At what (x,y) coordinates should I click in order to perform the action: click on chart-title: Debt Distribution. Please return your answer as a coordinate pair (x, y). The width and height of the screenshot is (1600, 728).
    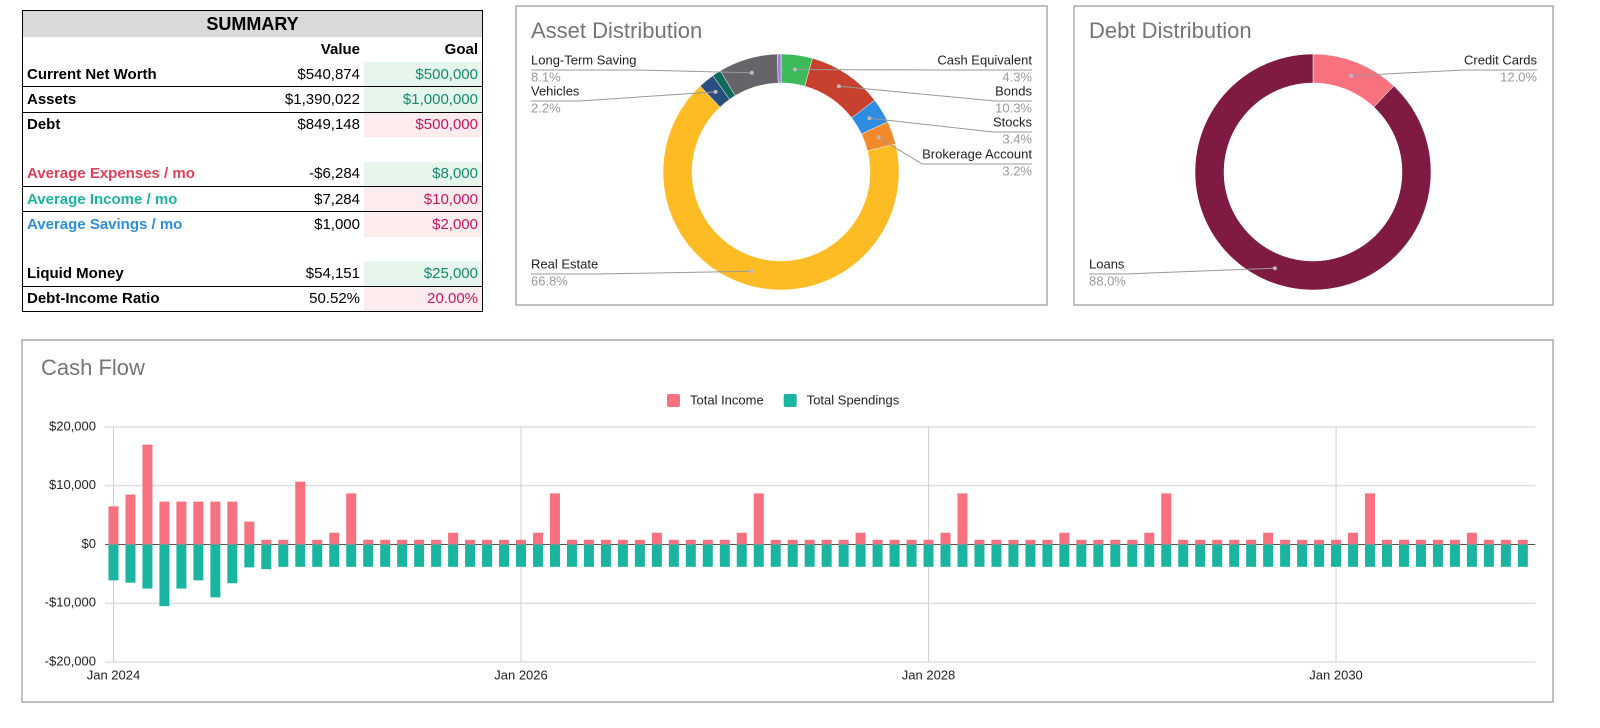
    Looking at the image, I should click on (1170, 30).